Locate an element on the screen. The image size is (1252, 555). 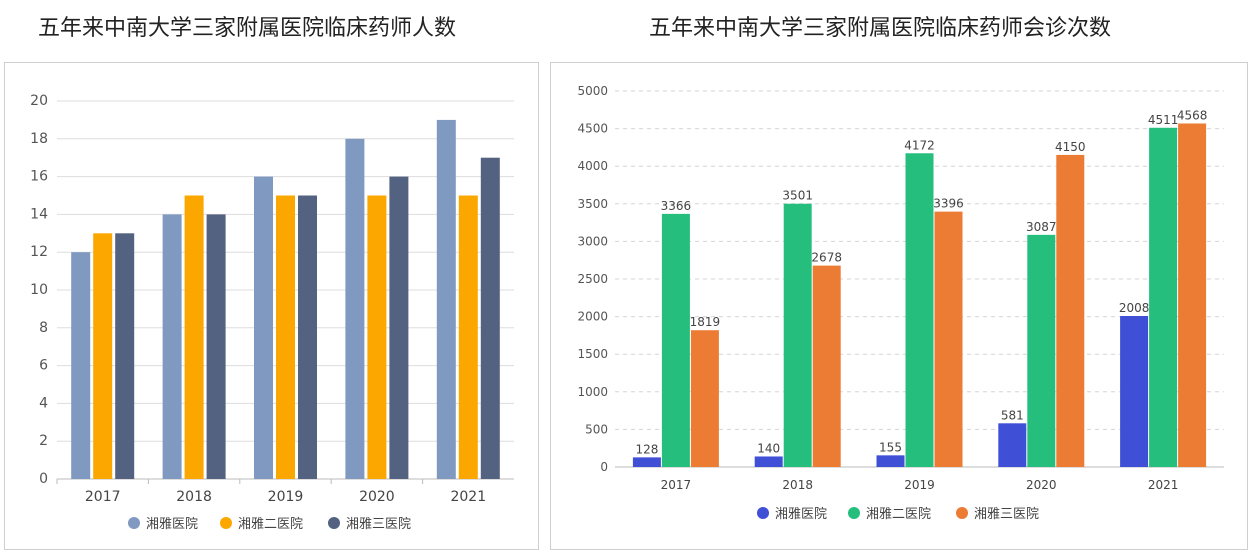
y-tick-label: 1500 is located at coordinates (592, 354).